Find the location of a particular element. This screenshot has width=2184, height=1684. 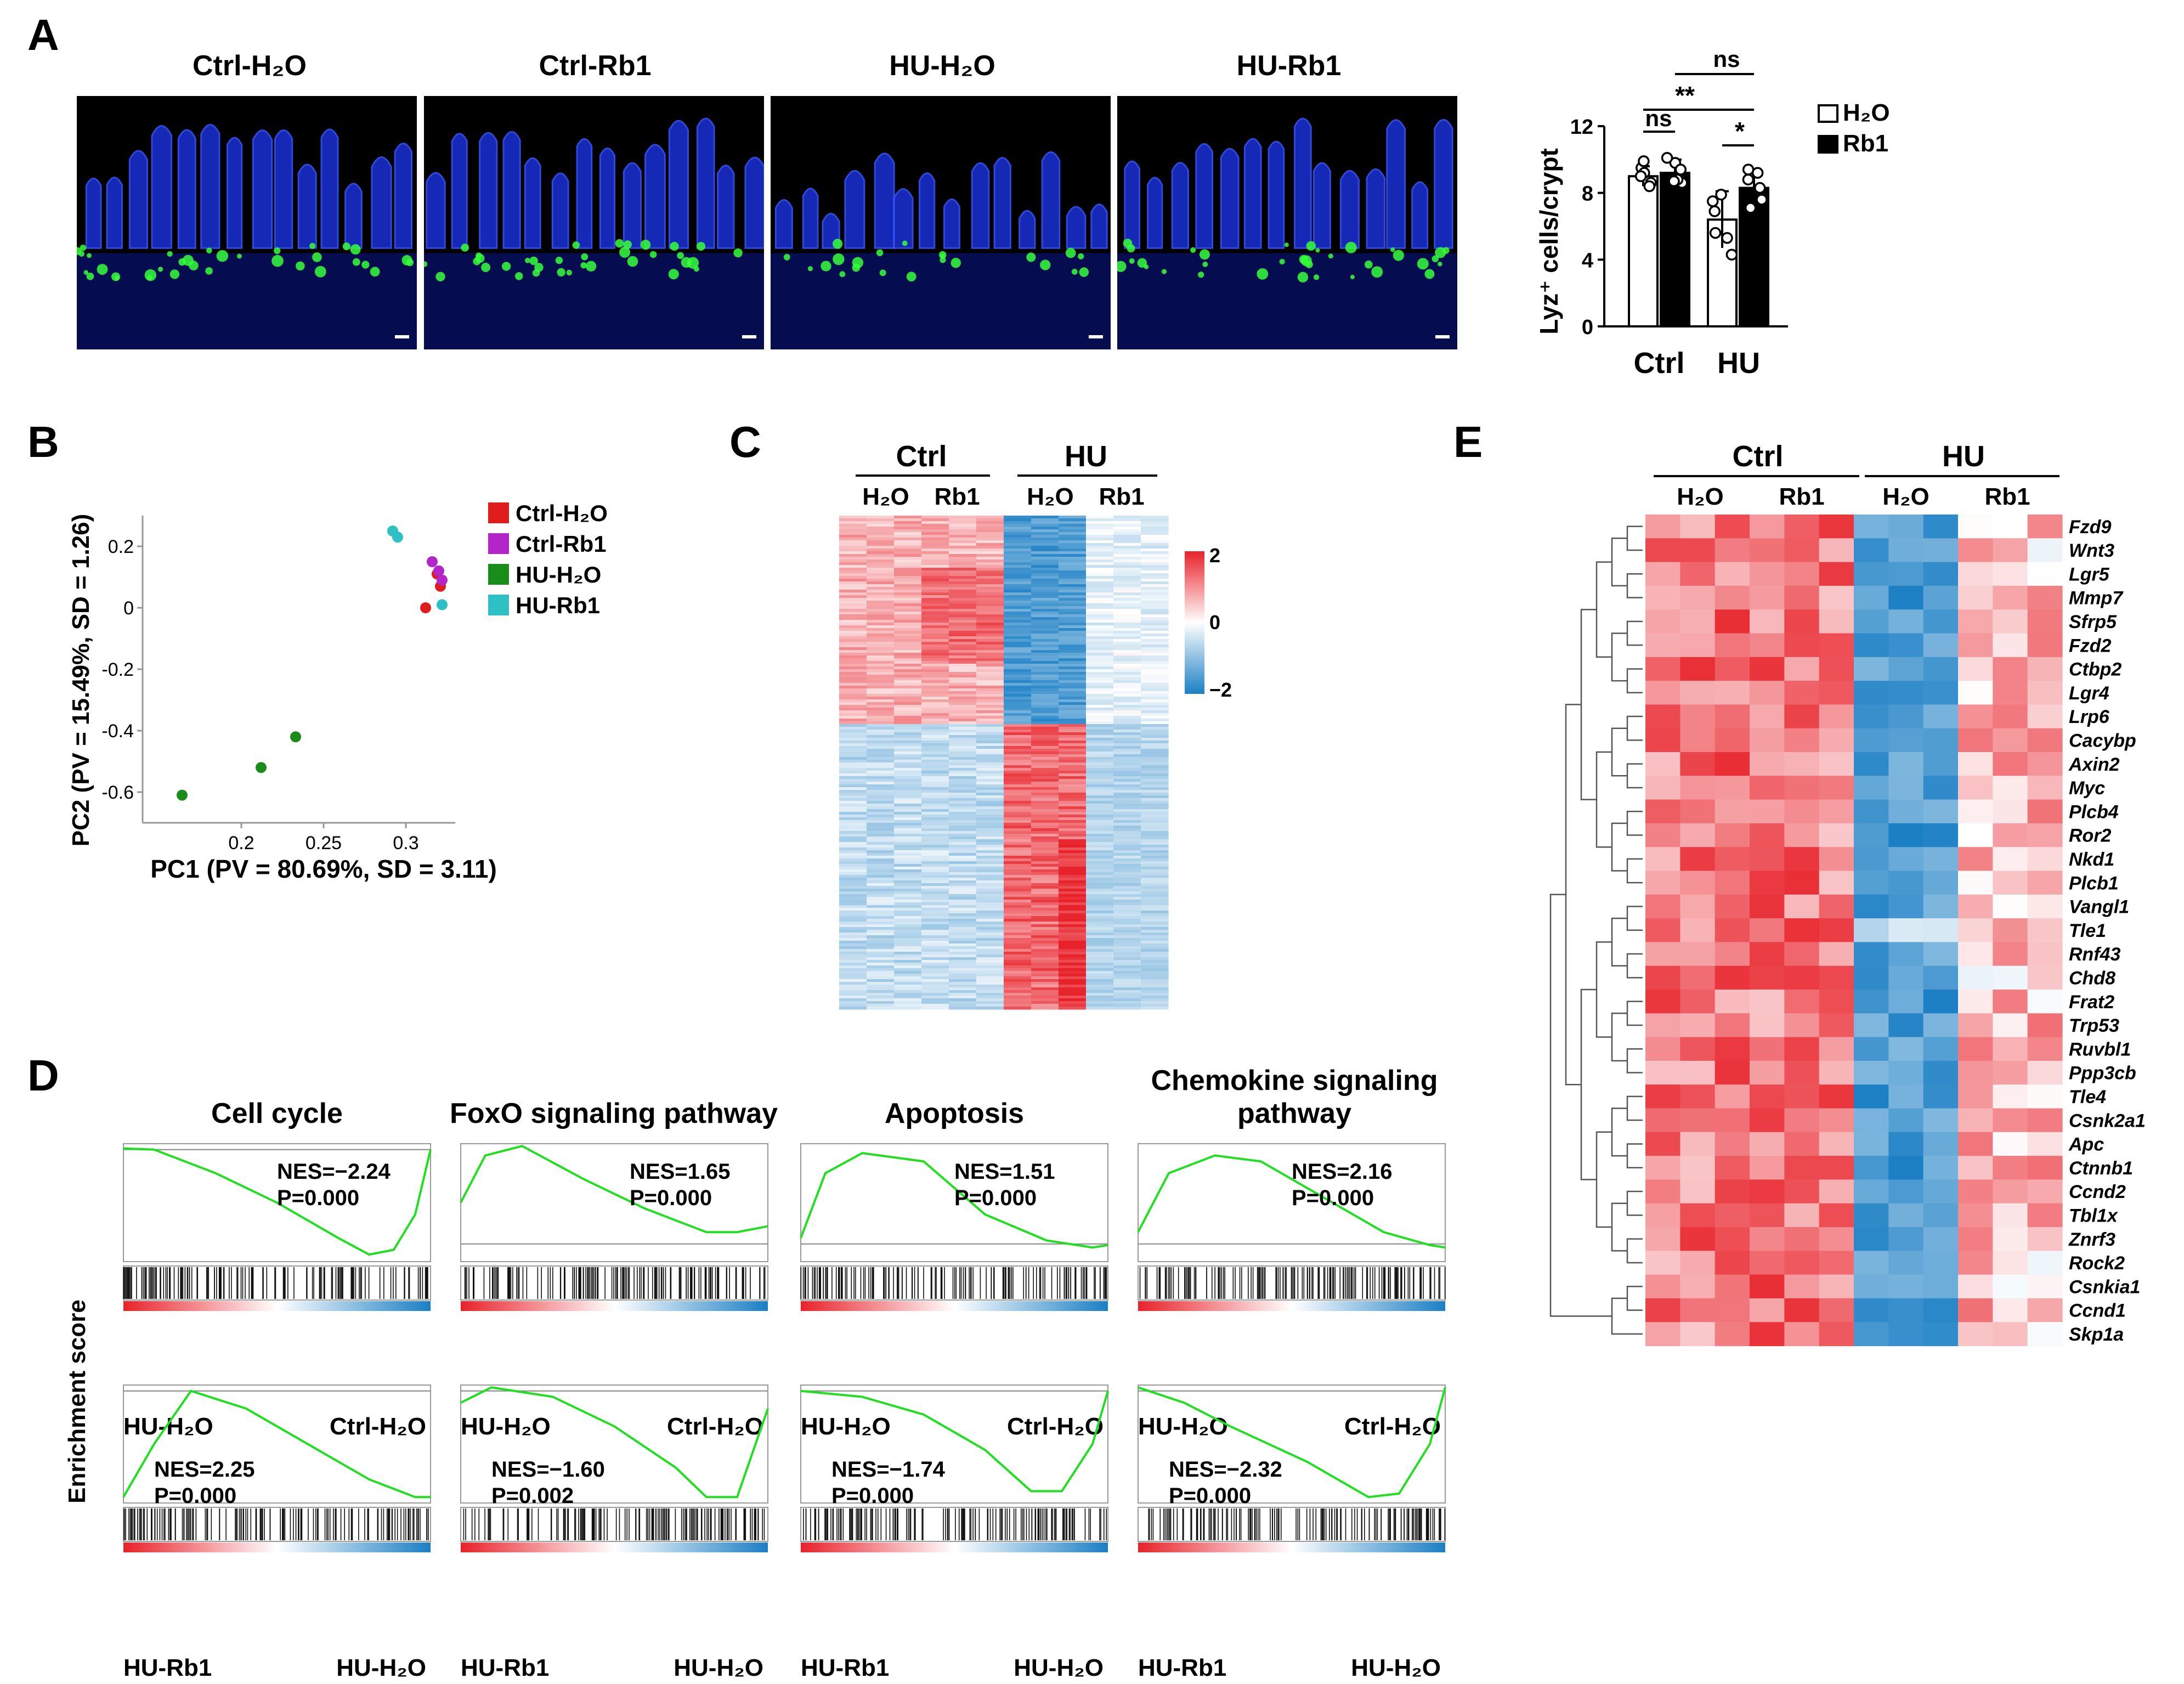

heatmap-c-sub-hu-h2o: H₂O is located at coordinates (1050, 496).